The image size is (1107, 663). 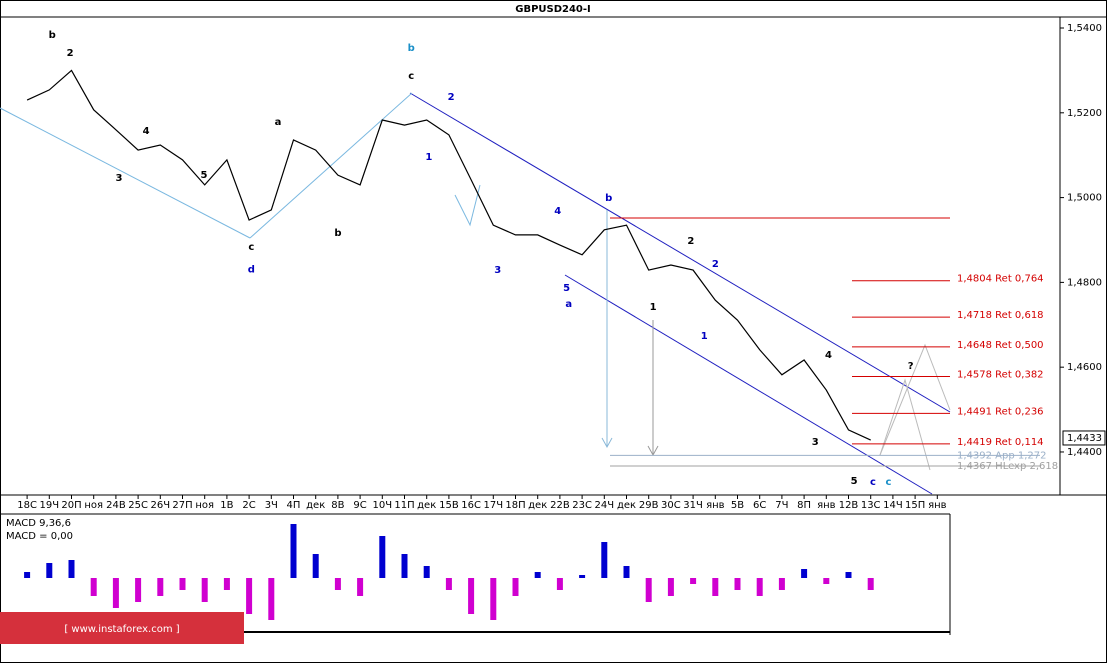 What do you see at coordinates (449, 505) in the screenshot?
I see `x-tick-label: 15В` at bounding box center [449, 505].